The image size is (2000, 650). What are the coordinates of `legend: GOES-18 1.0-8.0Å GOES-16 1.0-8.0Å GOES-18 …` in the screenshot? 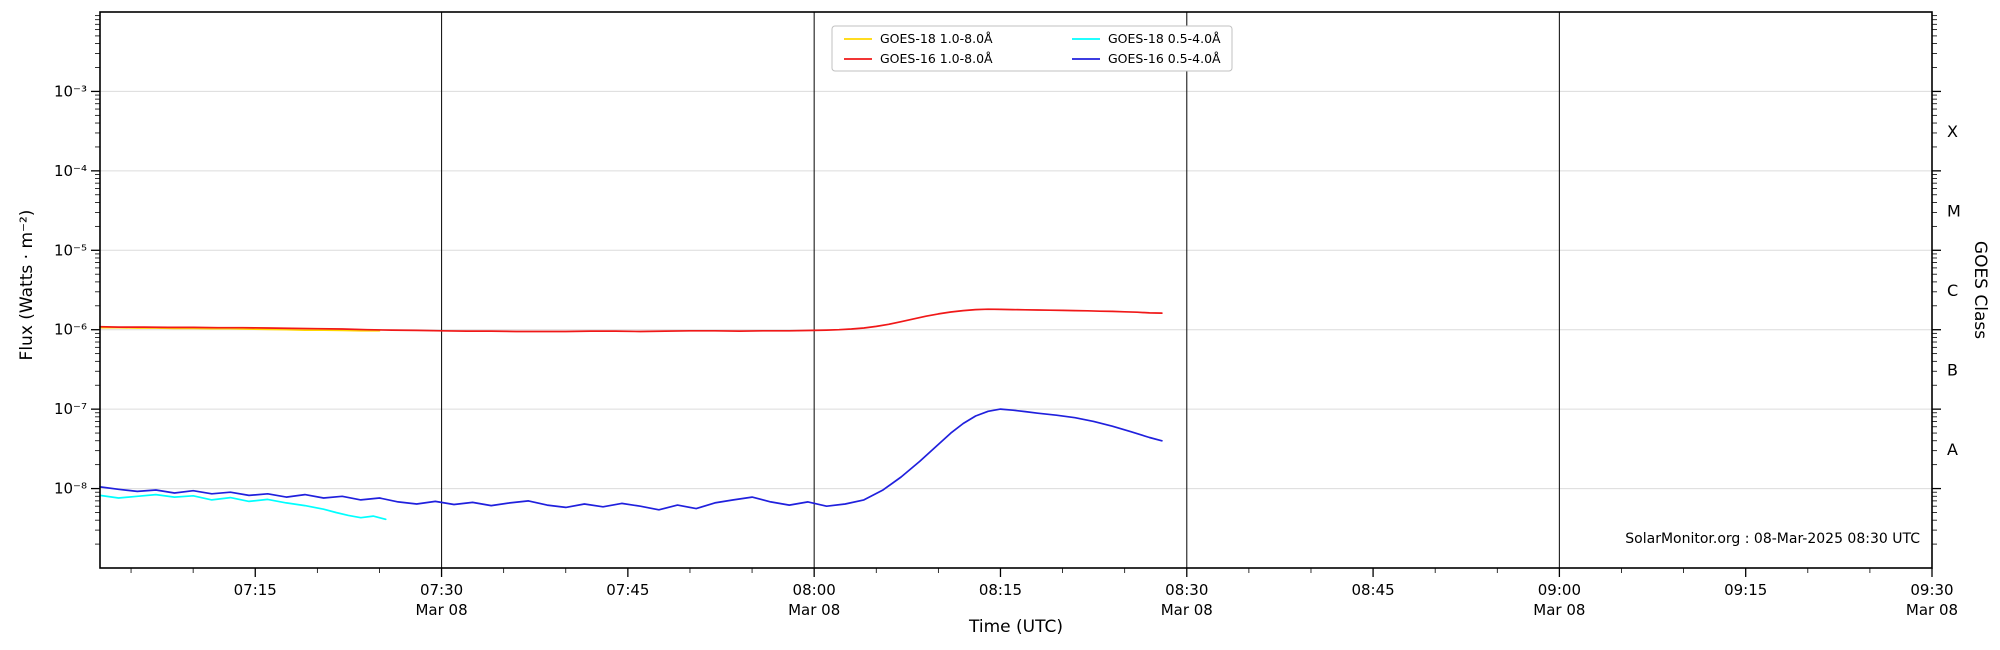 It's located at (1032, 48).